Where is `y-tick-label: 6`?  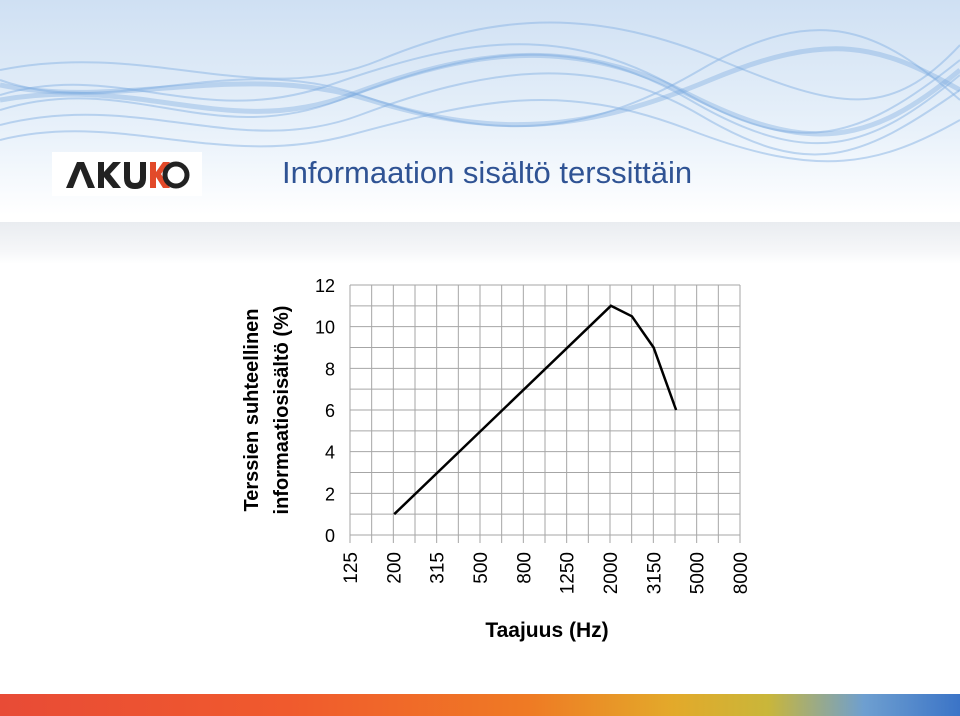
y-tick-label: 6 is located at coordinates (330, 411).